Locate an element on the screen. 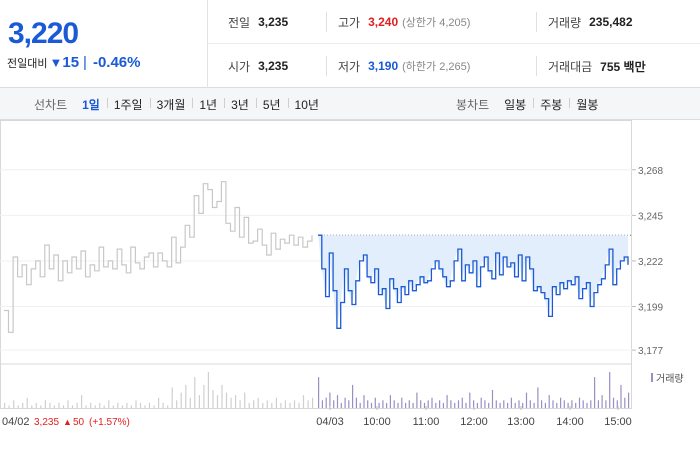 This screenshot has width=700, height=455. price-area-fill is located at coordinates (473, 282).